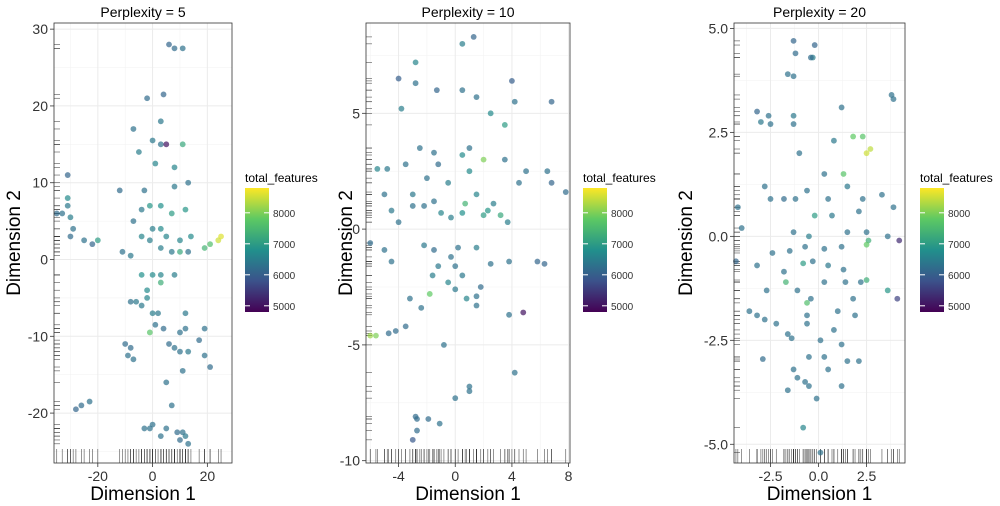  I want to click on y-tick-label: 30, so click(40, 29).